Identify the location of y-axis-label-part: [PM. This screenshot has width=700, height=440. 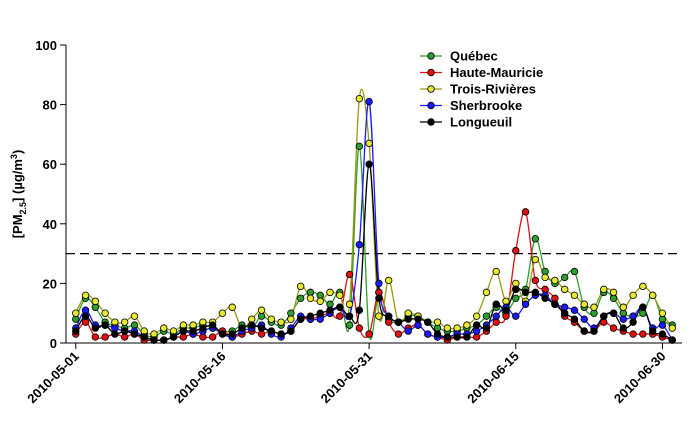
(17, 226).